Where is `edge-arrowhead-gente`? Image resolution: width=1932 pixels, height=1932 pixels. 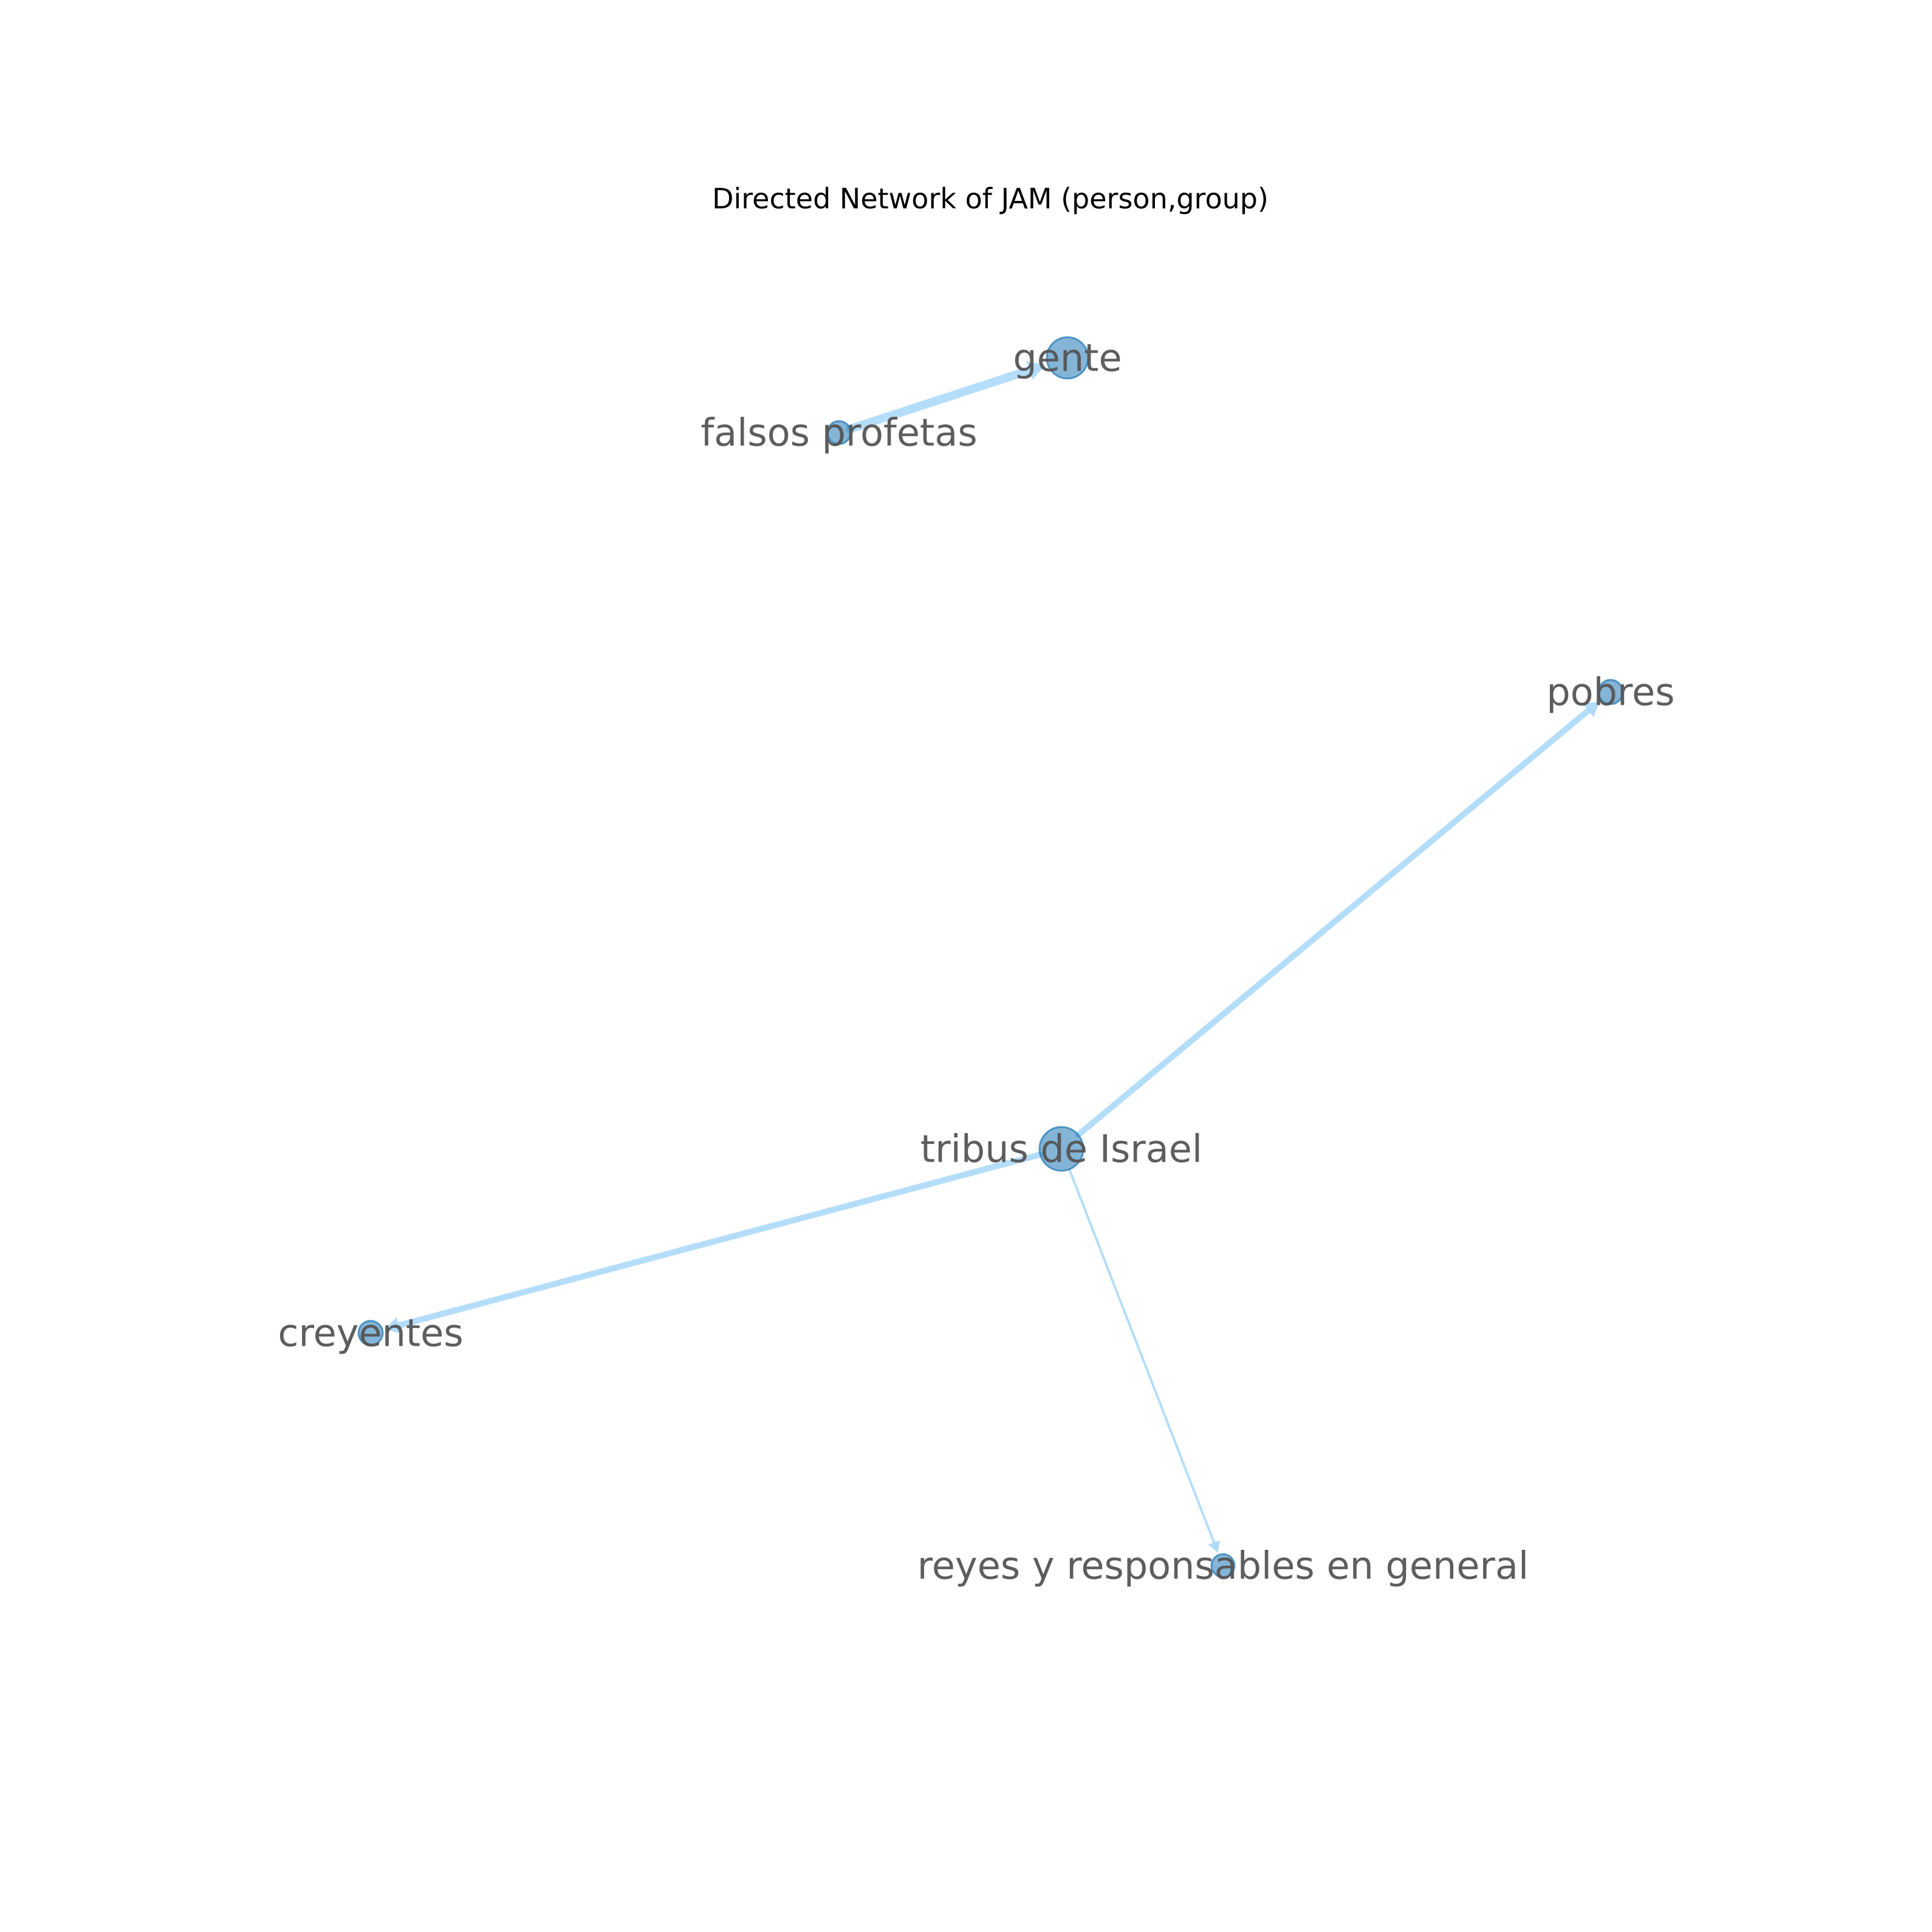 edge-arrowhead-gente is located at coordinates (1036, 370).